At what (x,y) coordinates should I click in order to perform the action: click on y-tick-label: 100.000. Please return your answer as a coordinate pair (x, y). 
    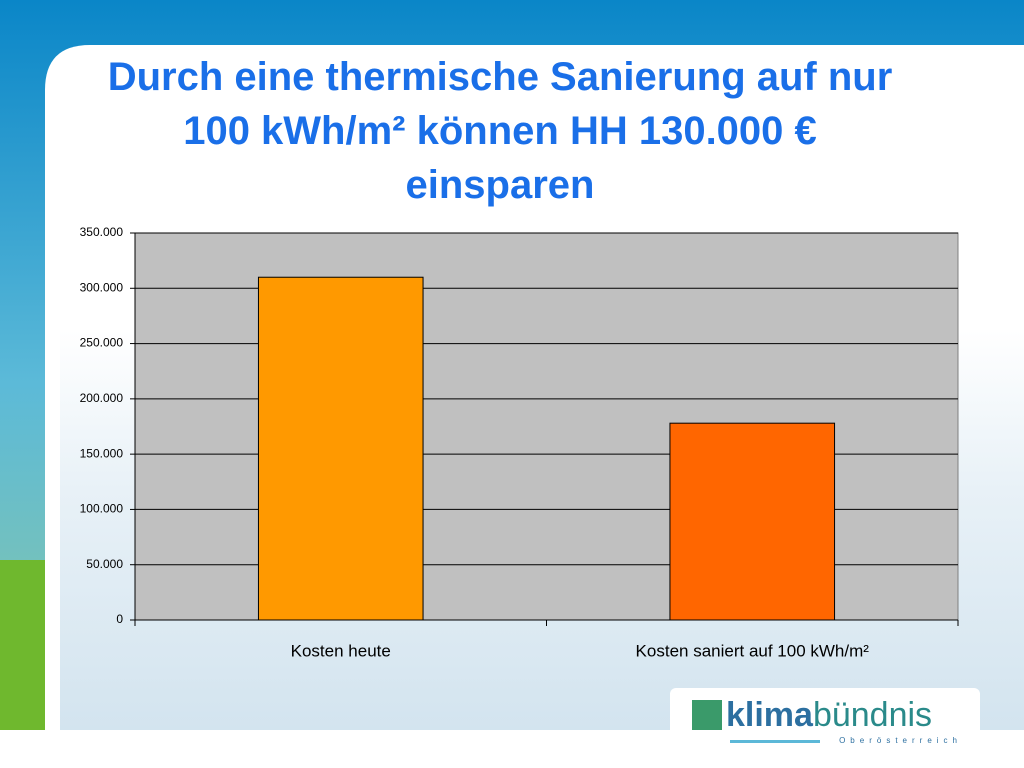
    Looking at the image, I should click on (102, 509).